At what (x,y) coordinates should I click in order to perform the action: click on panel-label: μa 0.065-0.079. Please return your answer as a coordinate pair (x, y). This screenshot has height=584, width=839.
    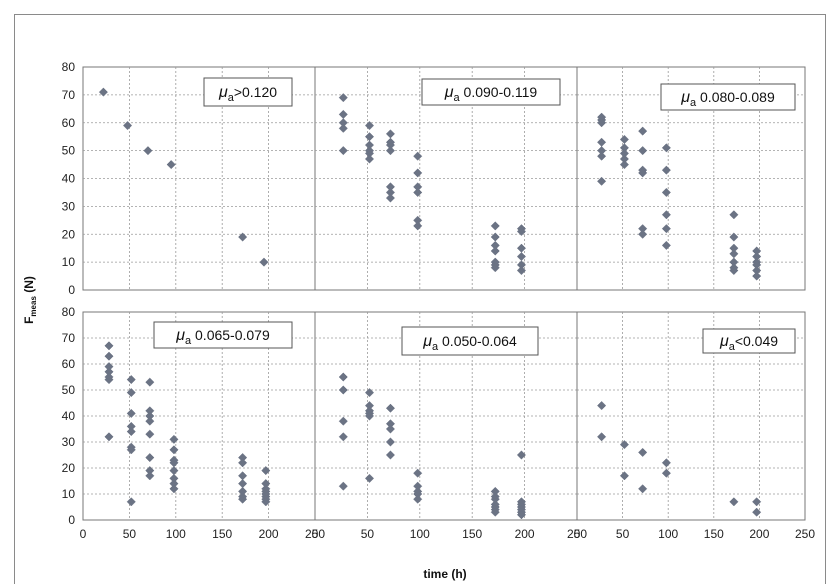
    Looking at the image, I should click on (222, 337).